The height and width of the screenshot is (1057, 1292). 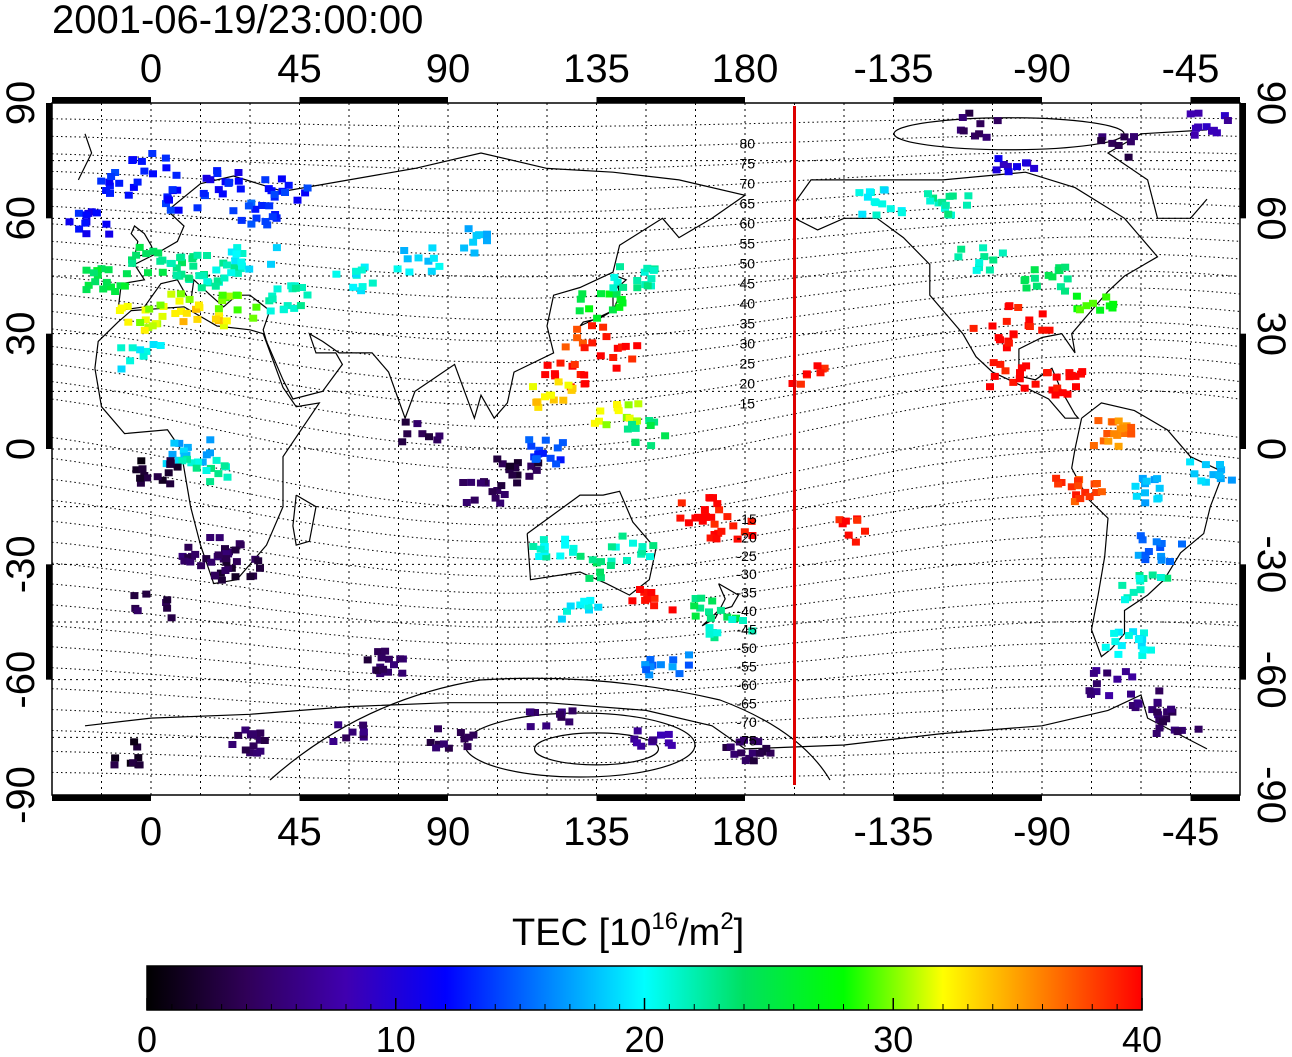 What do you see at coordinates (748, 304) in the screenshot?
I see `contour-label: 40` at bounding box center [748, 304].